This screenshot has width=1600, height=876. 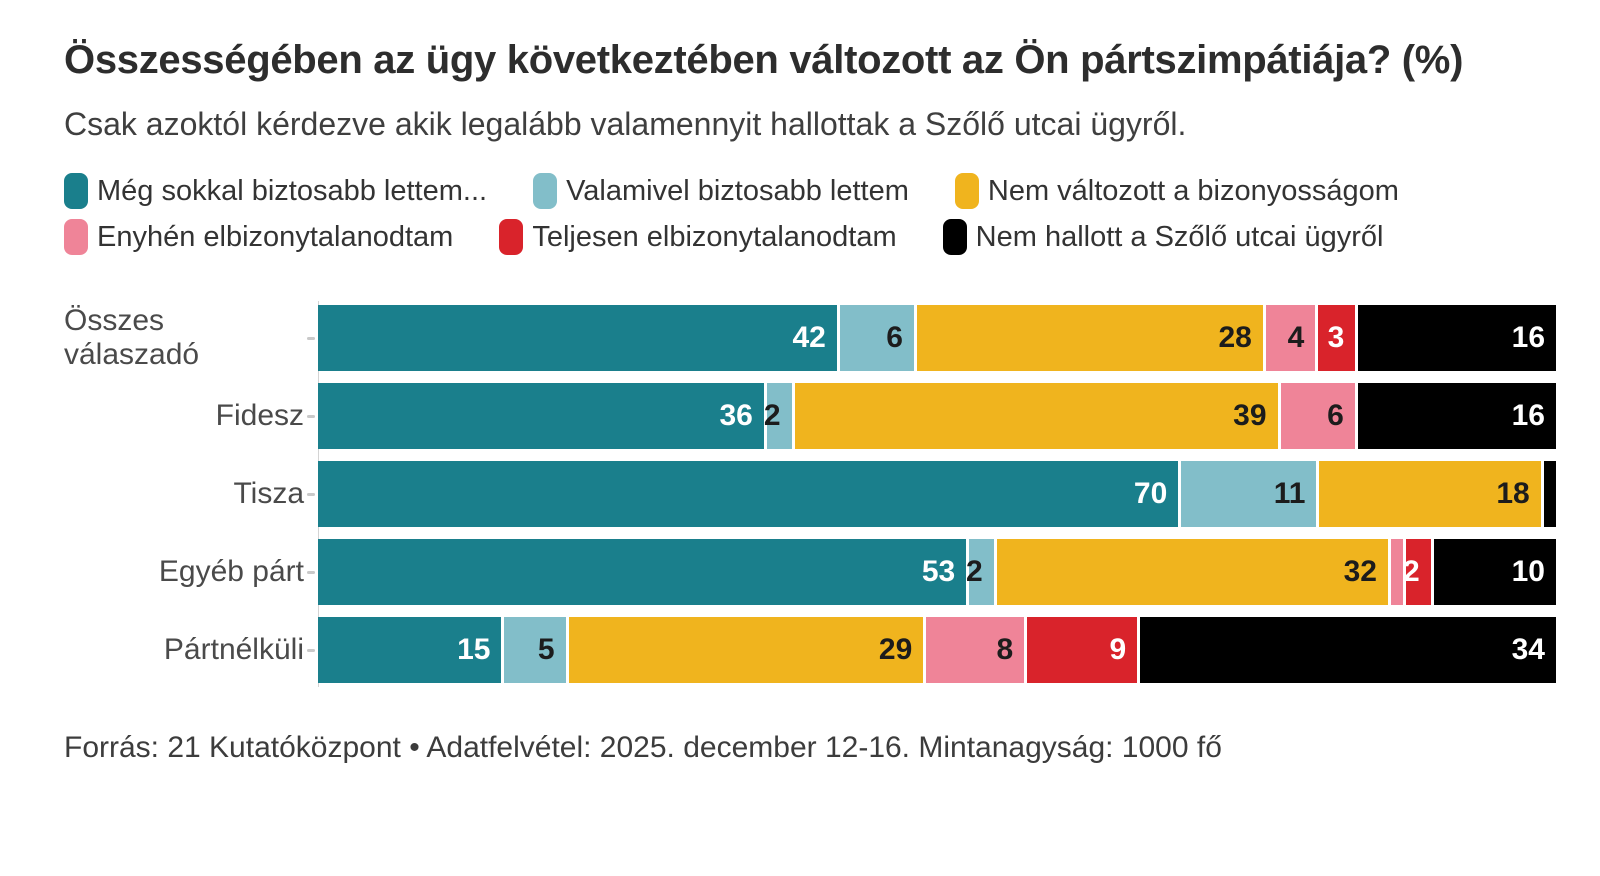 I want to click on legend-item: Nem változott a bizonyosságom, so click(x=1176, y=191).